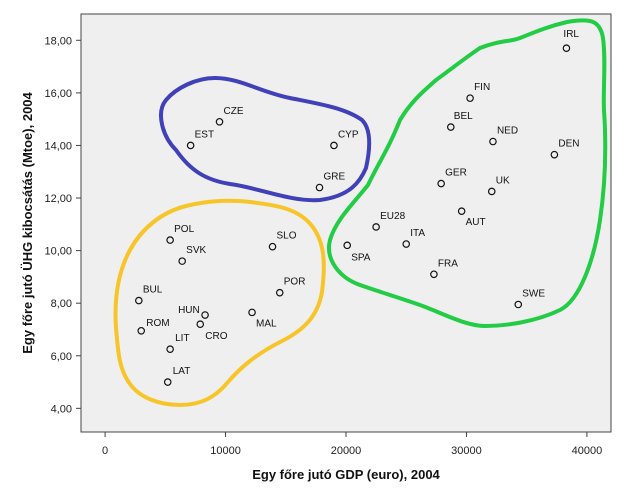  Describe the element at coordinates (463, 116) in the screenshot. I see `point-label-bel: BEL` at that location.